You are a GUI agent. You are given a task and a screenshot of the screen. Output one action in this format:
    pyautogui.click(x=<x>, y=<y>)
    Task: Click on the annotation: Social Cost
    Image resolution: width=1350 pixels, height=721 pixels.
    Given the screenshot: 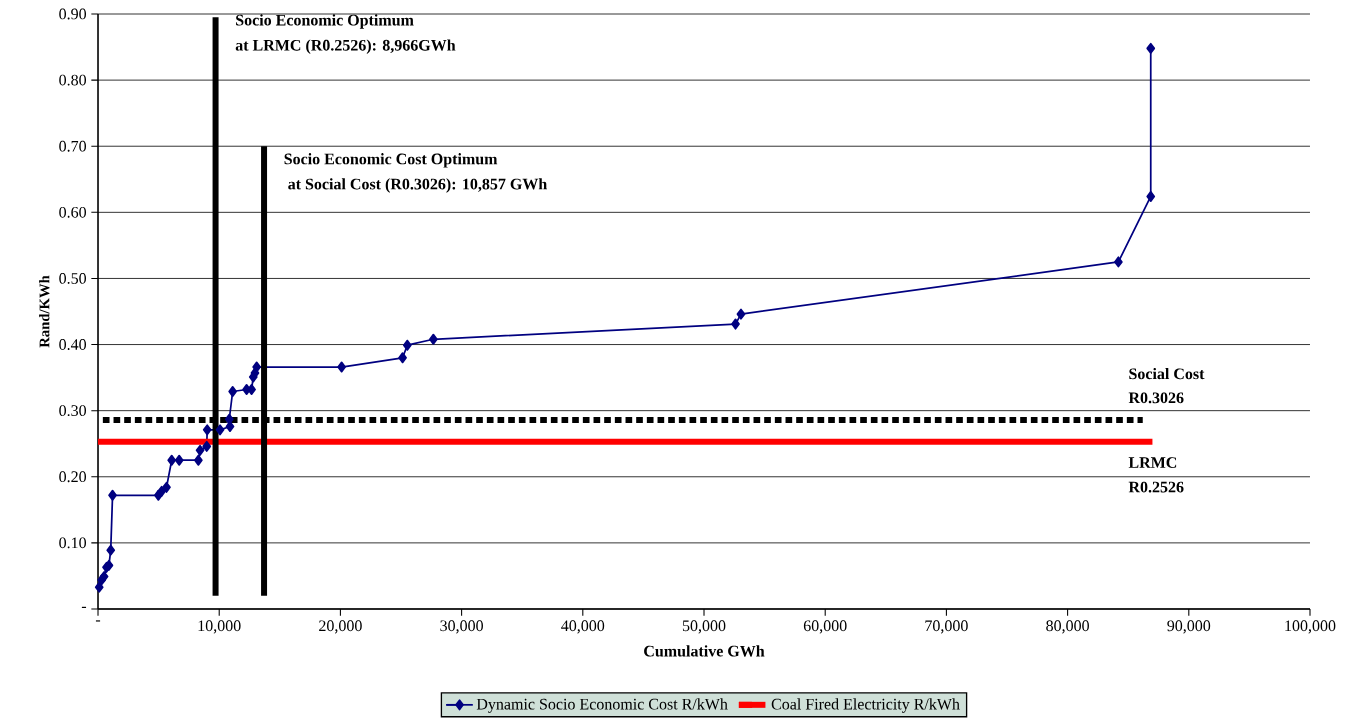 What is the action you would take?
    pyautogui.click(x=1167, y=373)
    